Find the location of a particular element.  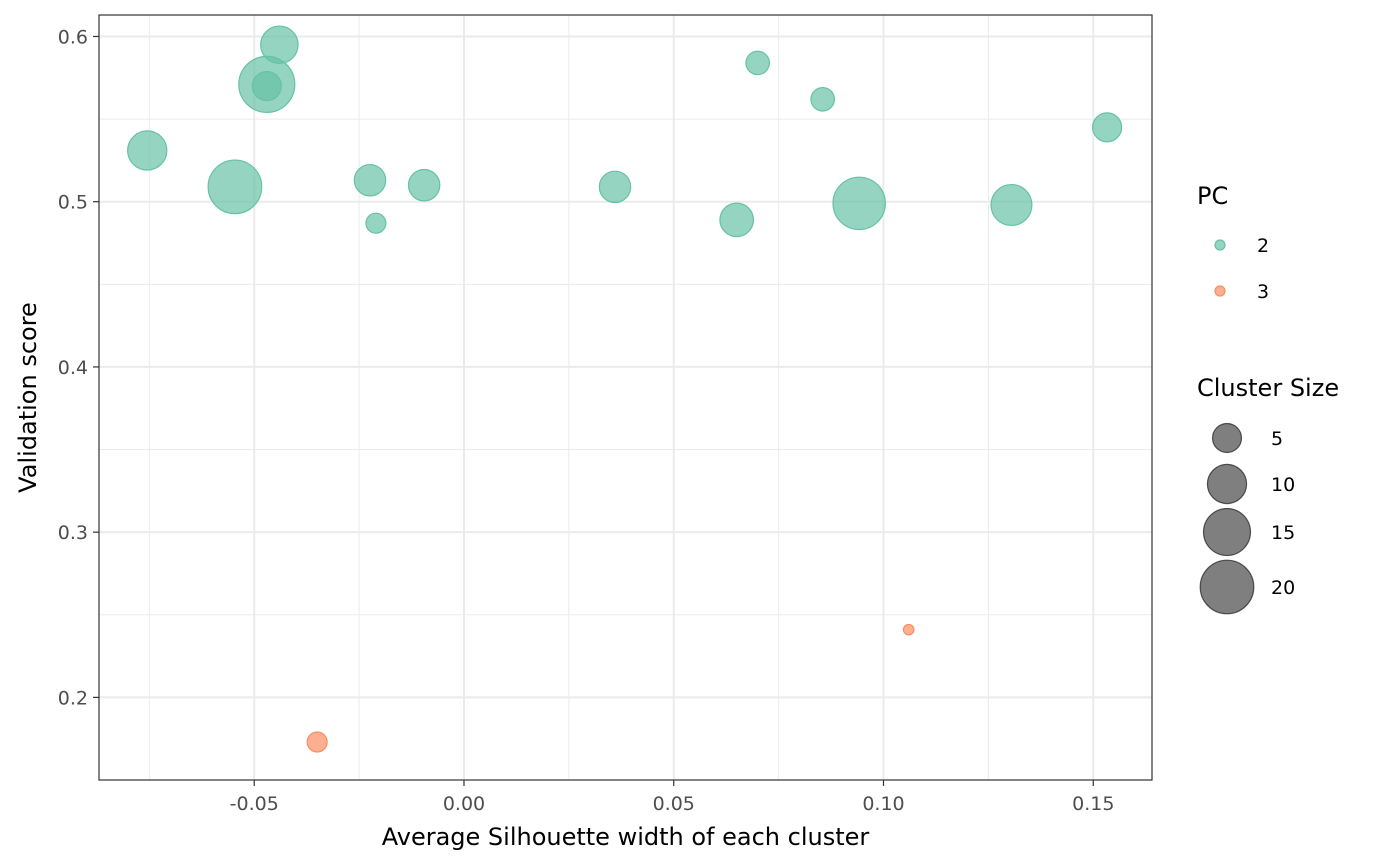

y-tick-label: 0.5 is located at coordinates (73, 203).